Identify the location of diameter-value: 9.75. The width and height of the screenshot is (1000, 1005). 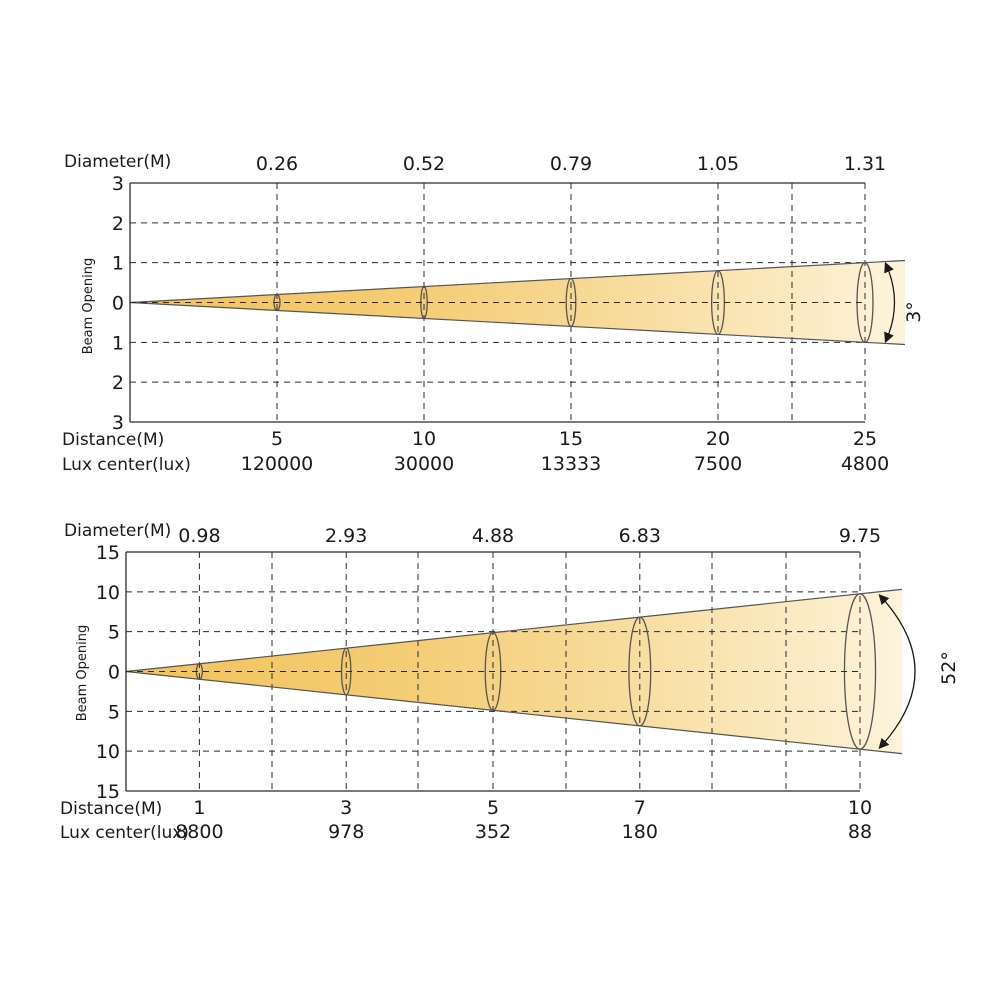
(860, 536).